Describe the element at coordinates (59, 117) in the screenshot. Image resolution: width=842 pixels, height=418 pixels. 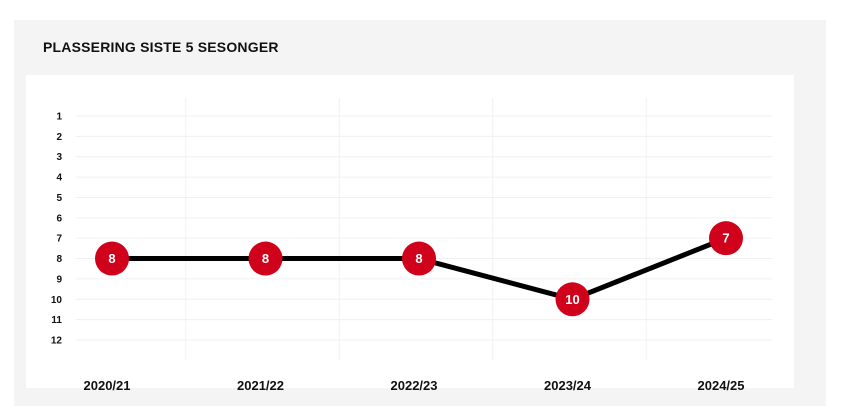
I see `y-tick-label: 1` at that location.